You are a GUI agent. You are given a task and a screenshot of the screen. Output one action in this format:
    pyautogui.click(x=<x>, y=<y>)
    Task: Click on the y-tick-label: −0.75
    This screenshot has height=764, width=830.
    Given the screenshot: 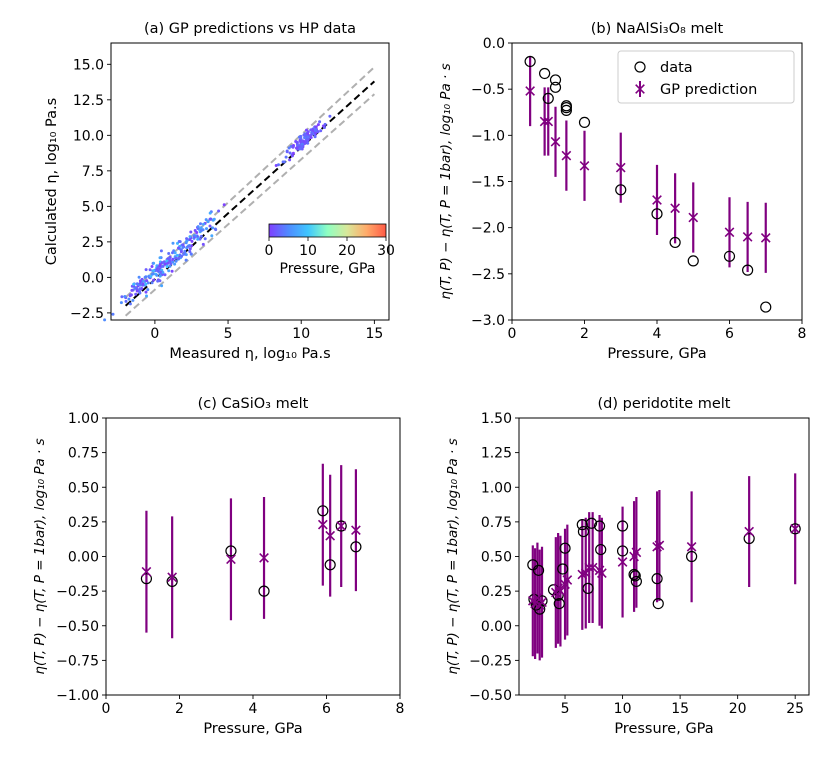 What is the action you would take?
    pyautogui.click(x=77, y=661)
    